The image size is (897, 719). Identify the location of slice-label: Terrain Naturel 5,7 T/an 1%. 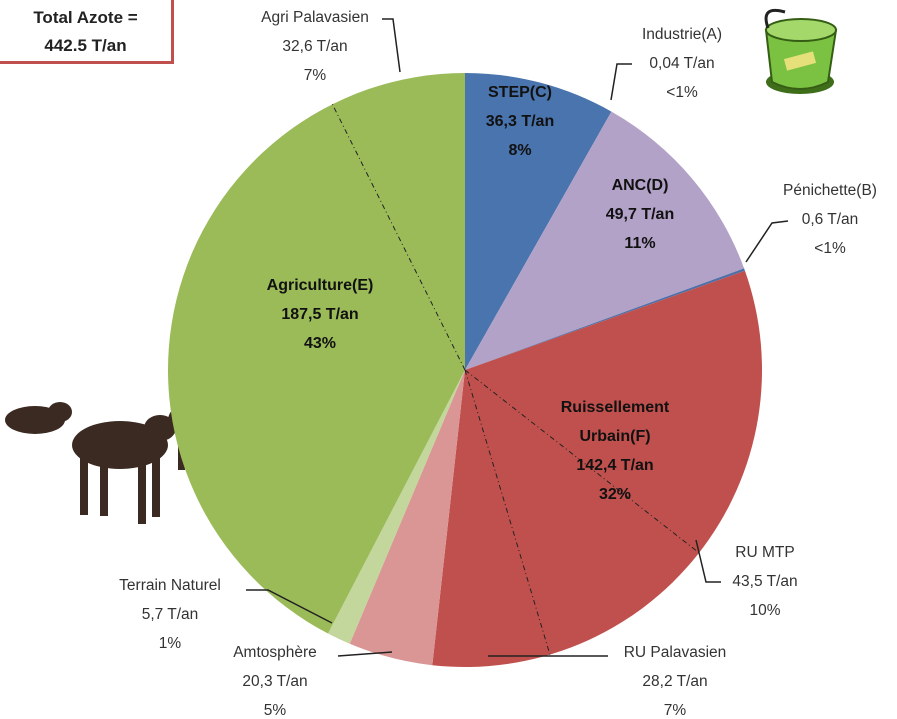
(170, 614).